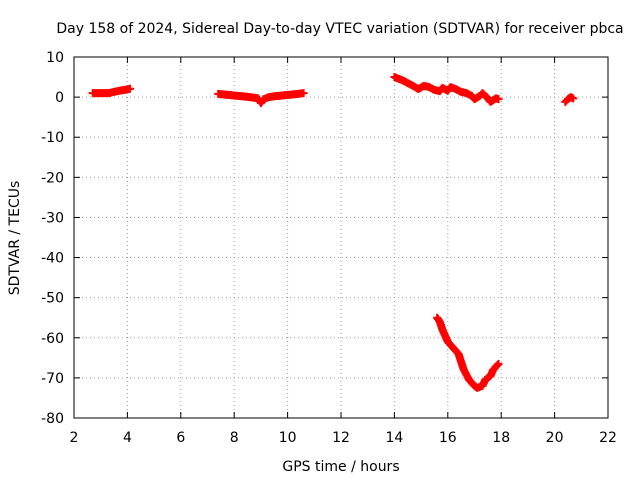 Image resolution: width=640 pixels, height=480 pixels. I want to click on x-tick-label: 4, so click(127, 438).